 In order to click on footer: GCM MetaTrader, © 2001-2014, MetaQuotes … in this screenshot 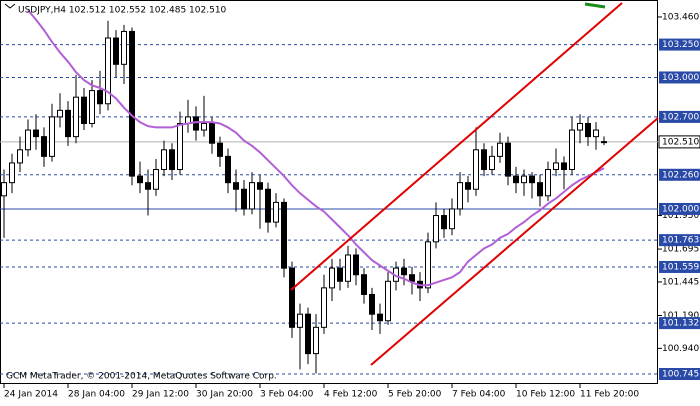, I will do `click(141, 377)`.